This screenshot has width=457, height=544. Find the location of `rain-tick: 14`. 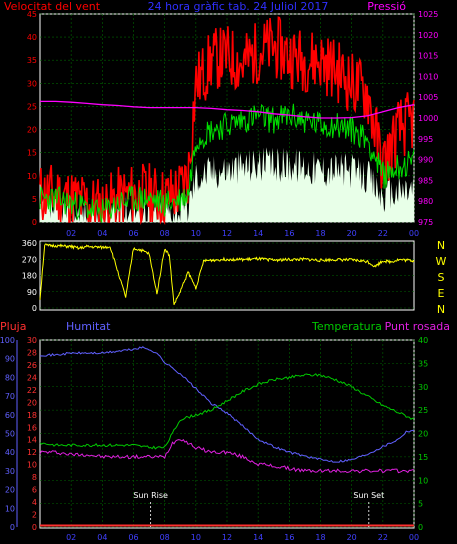

rain-tick: 14 is located at coordinates (32, 440).